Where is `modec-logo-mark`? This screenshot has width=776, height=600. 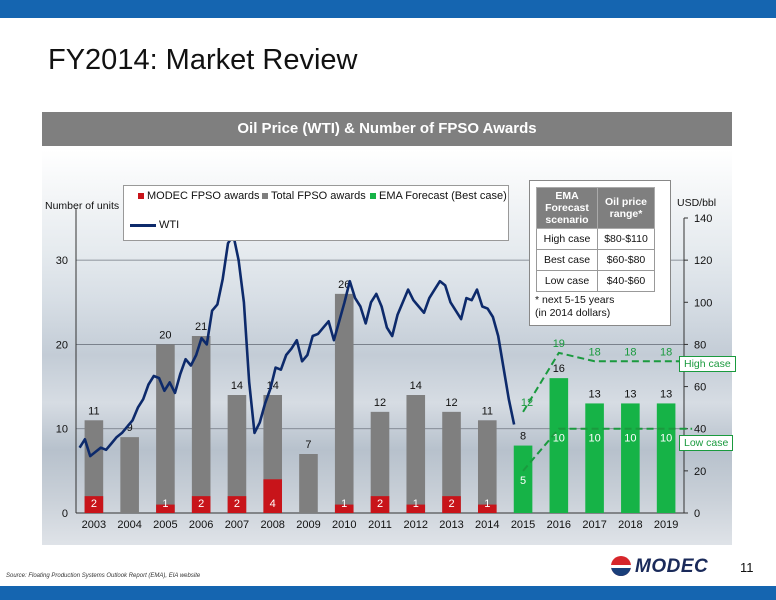
modec-logo-mark is located at coordinates (621, 566).